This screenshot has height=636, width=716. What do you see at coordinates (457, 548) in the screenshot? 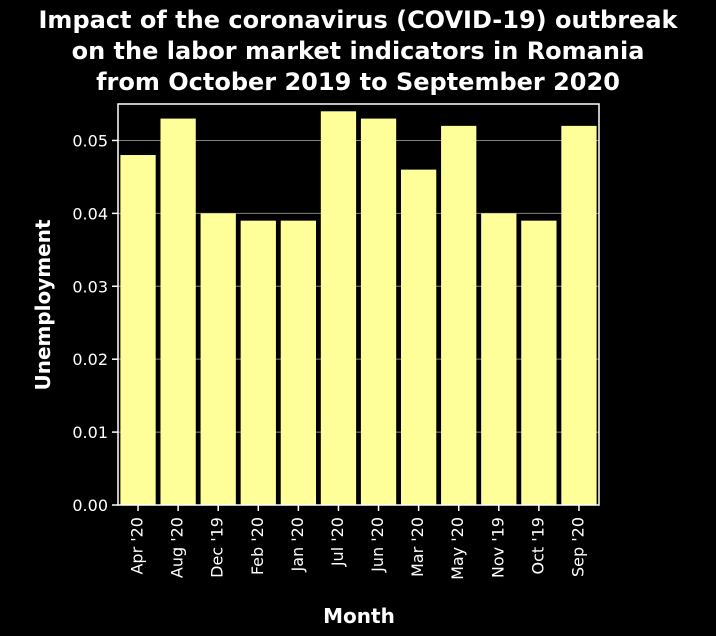
I see `x-tick-label: May '20` at bounding box center [457, 548].